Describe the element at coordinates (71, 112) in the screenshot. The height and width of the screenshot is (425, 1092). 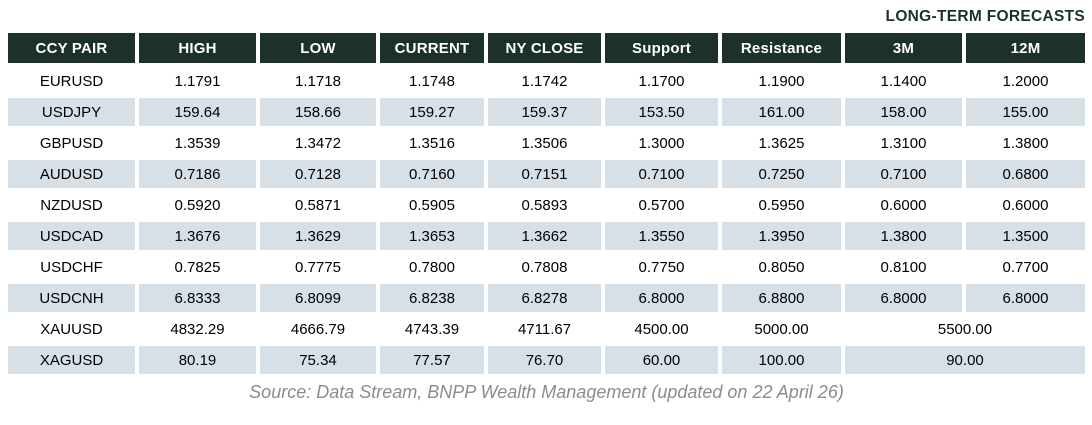
I see `cell-pair: USDJPY` at that location.